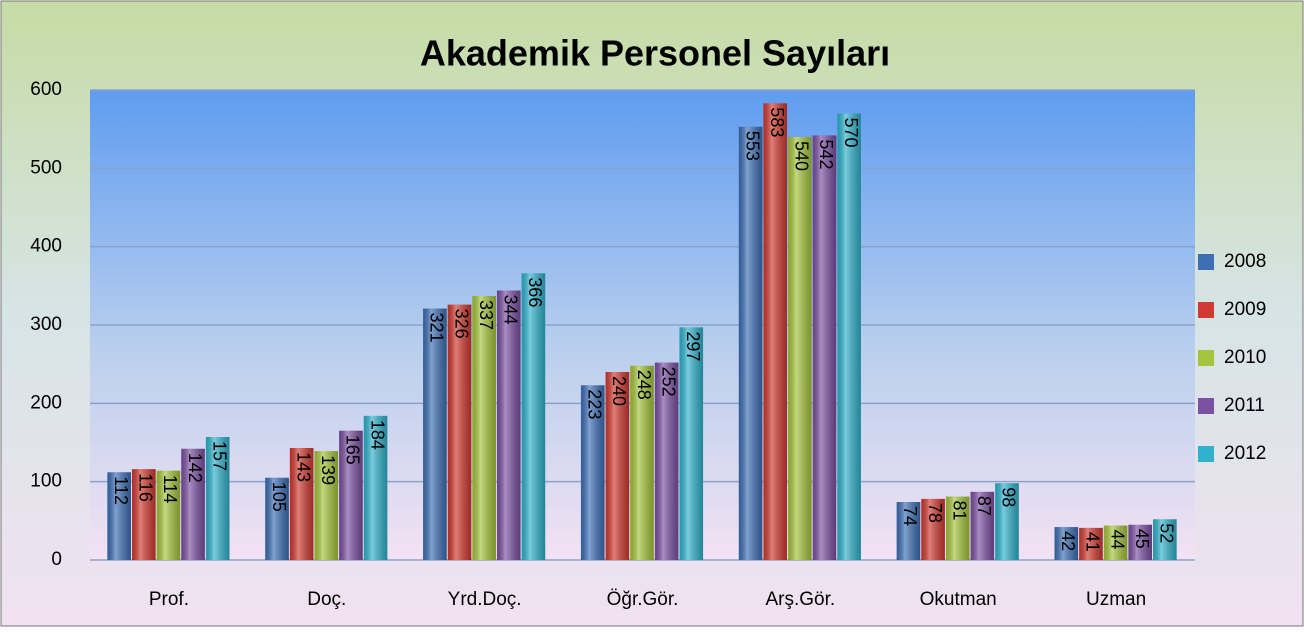 The height and width of the screenshot is (632, 1304). Describe the element at coordinates (279, 497) in the screenshot. I see `data-label: 105` at that location.